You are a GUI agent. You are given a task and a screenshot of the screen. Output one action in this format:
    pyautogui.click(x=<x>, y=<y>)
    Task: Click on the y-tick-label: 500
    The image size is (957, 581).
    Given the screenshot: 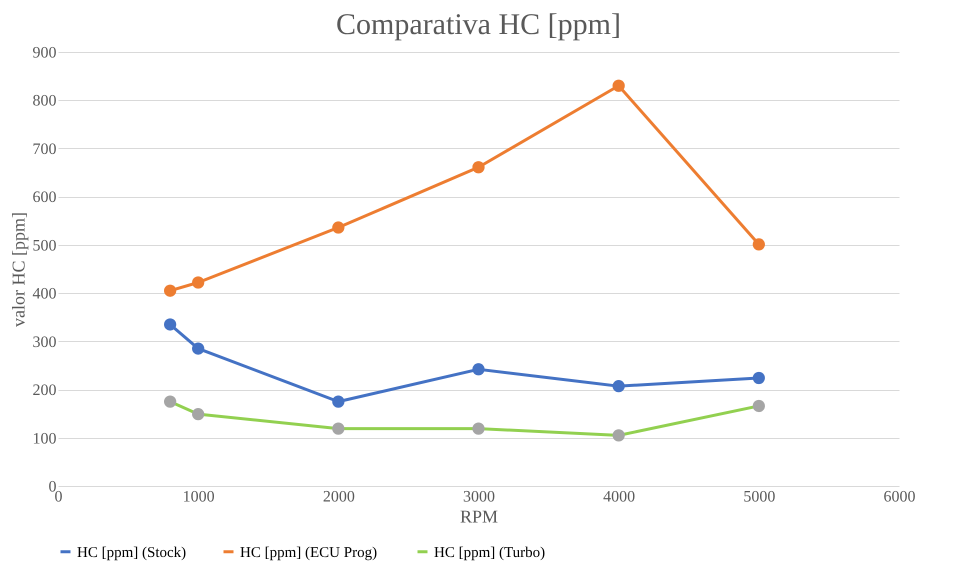 What is the action you would take?
    pyautogui.click(x=44, y=245)
    